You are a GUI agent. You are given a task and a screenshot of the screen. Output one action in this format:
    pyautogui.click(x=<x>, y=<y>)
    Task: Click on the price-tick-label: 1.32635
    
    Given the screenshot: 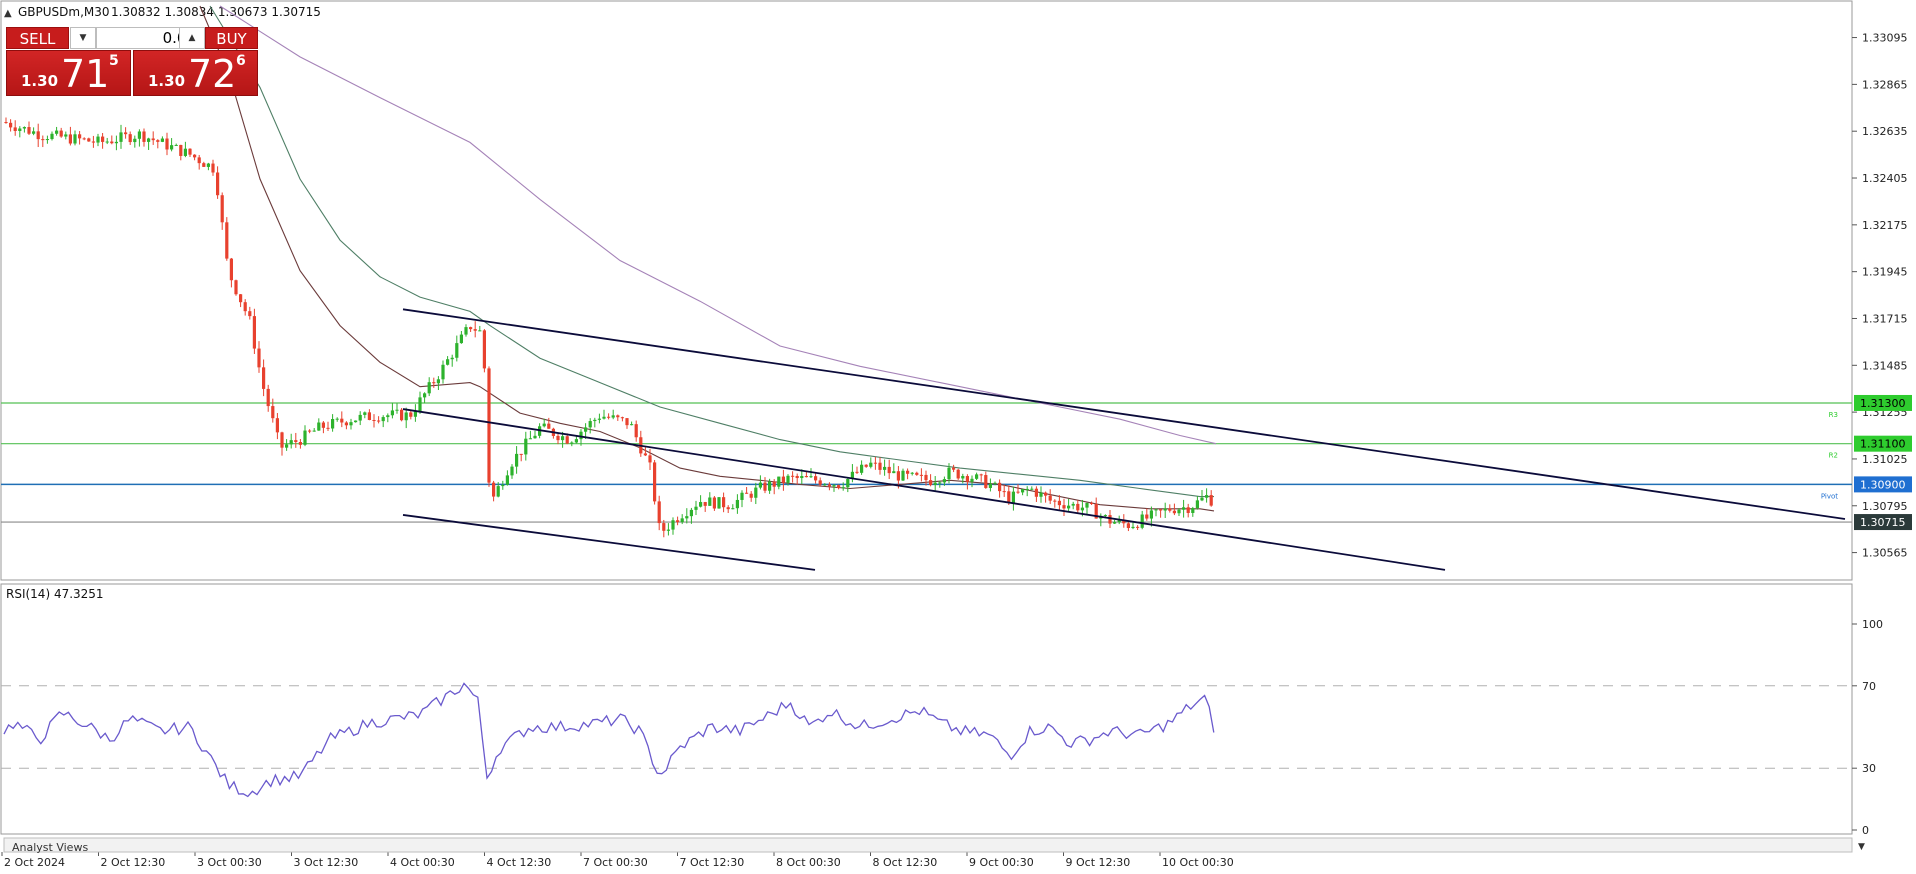 What is the action you would take?
    pyautogui.click(x=1885, y=131)
    